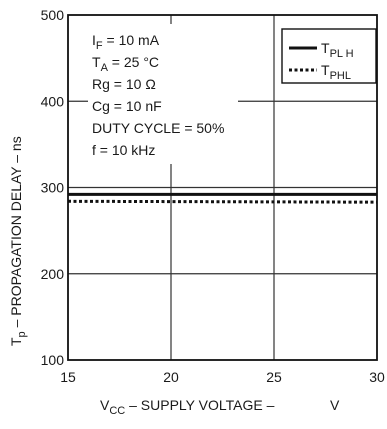 The height and width of the screenshot is (429, 387). I want to click on condition-line: Rg = 10 Ω, so click(124, 84).